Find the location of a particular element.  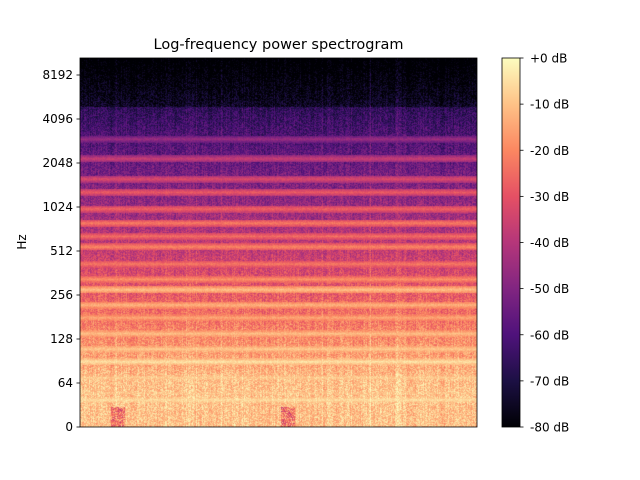

y-tick-label: 256 is located at coordinates (61, 295).